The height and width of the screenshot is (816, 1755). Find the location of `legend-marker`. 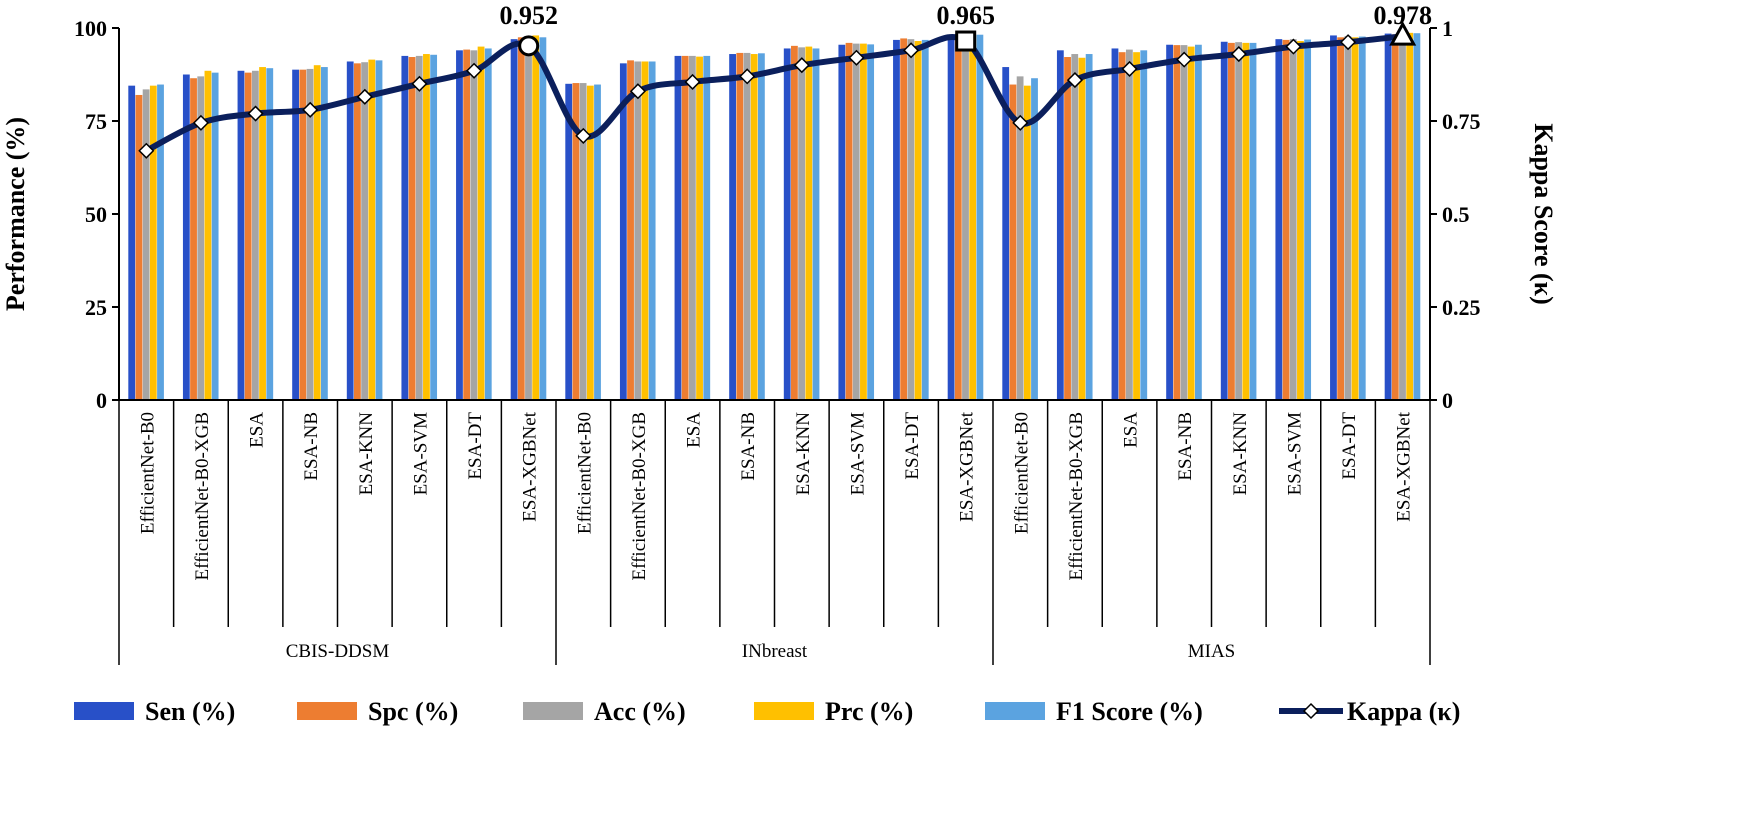

legend-marker is located at coordinates (1311, 711).